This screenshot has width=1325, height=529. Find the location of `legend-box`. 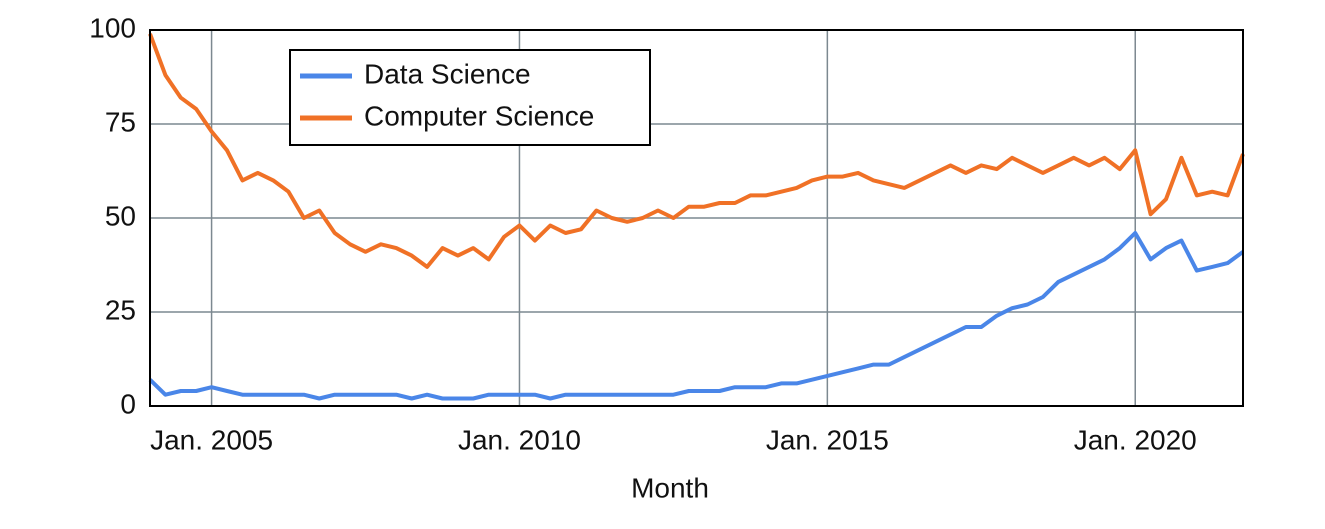

legend-box is located at coordinates (470, 97).